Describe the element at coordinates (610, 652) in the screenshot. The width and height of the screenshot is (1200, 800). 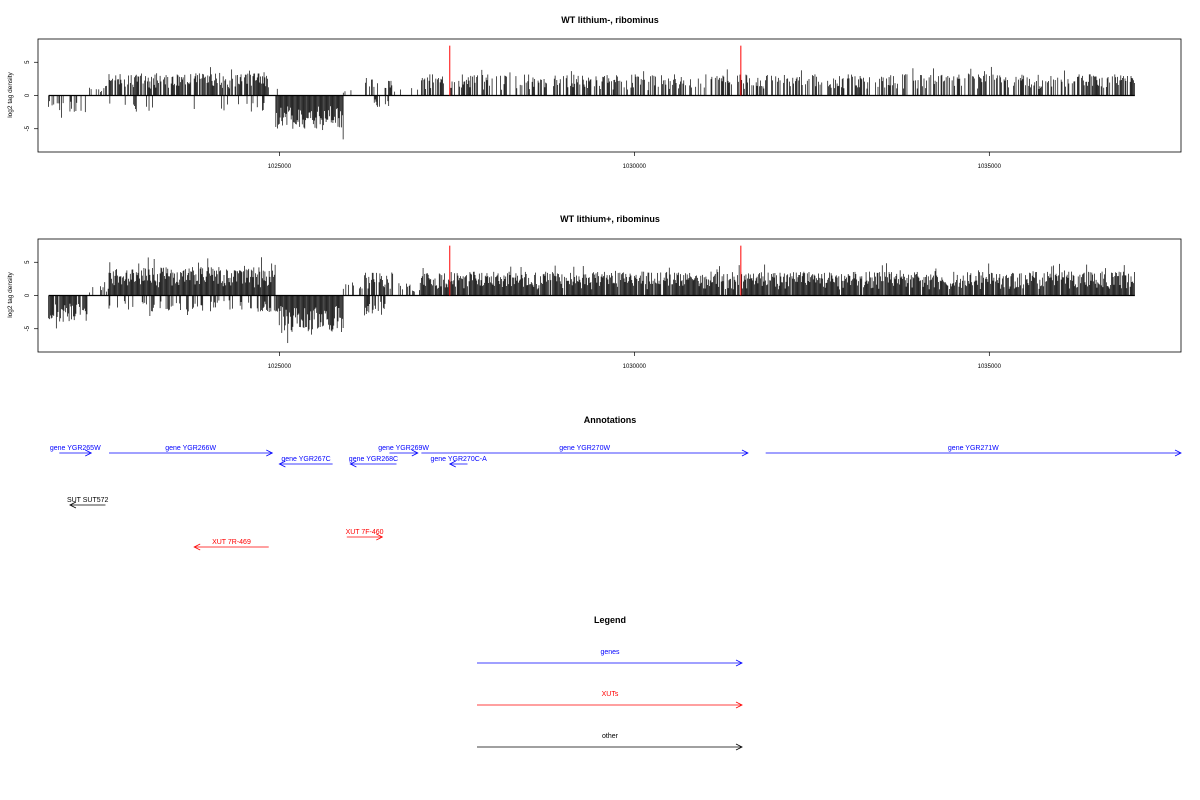
I see `legend-label: genes` at that location.